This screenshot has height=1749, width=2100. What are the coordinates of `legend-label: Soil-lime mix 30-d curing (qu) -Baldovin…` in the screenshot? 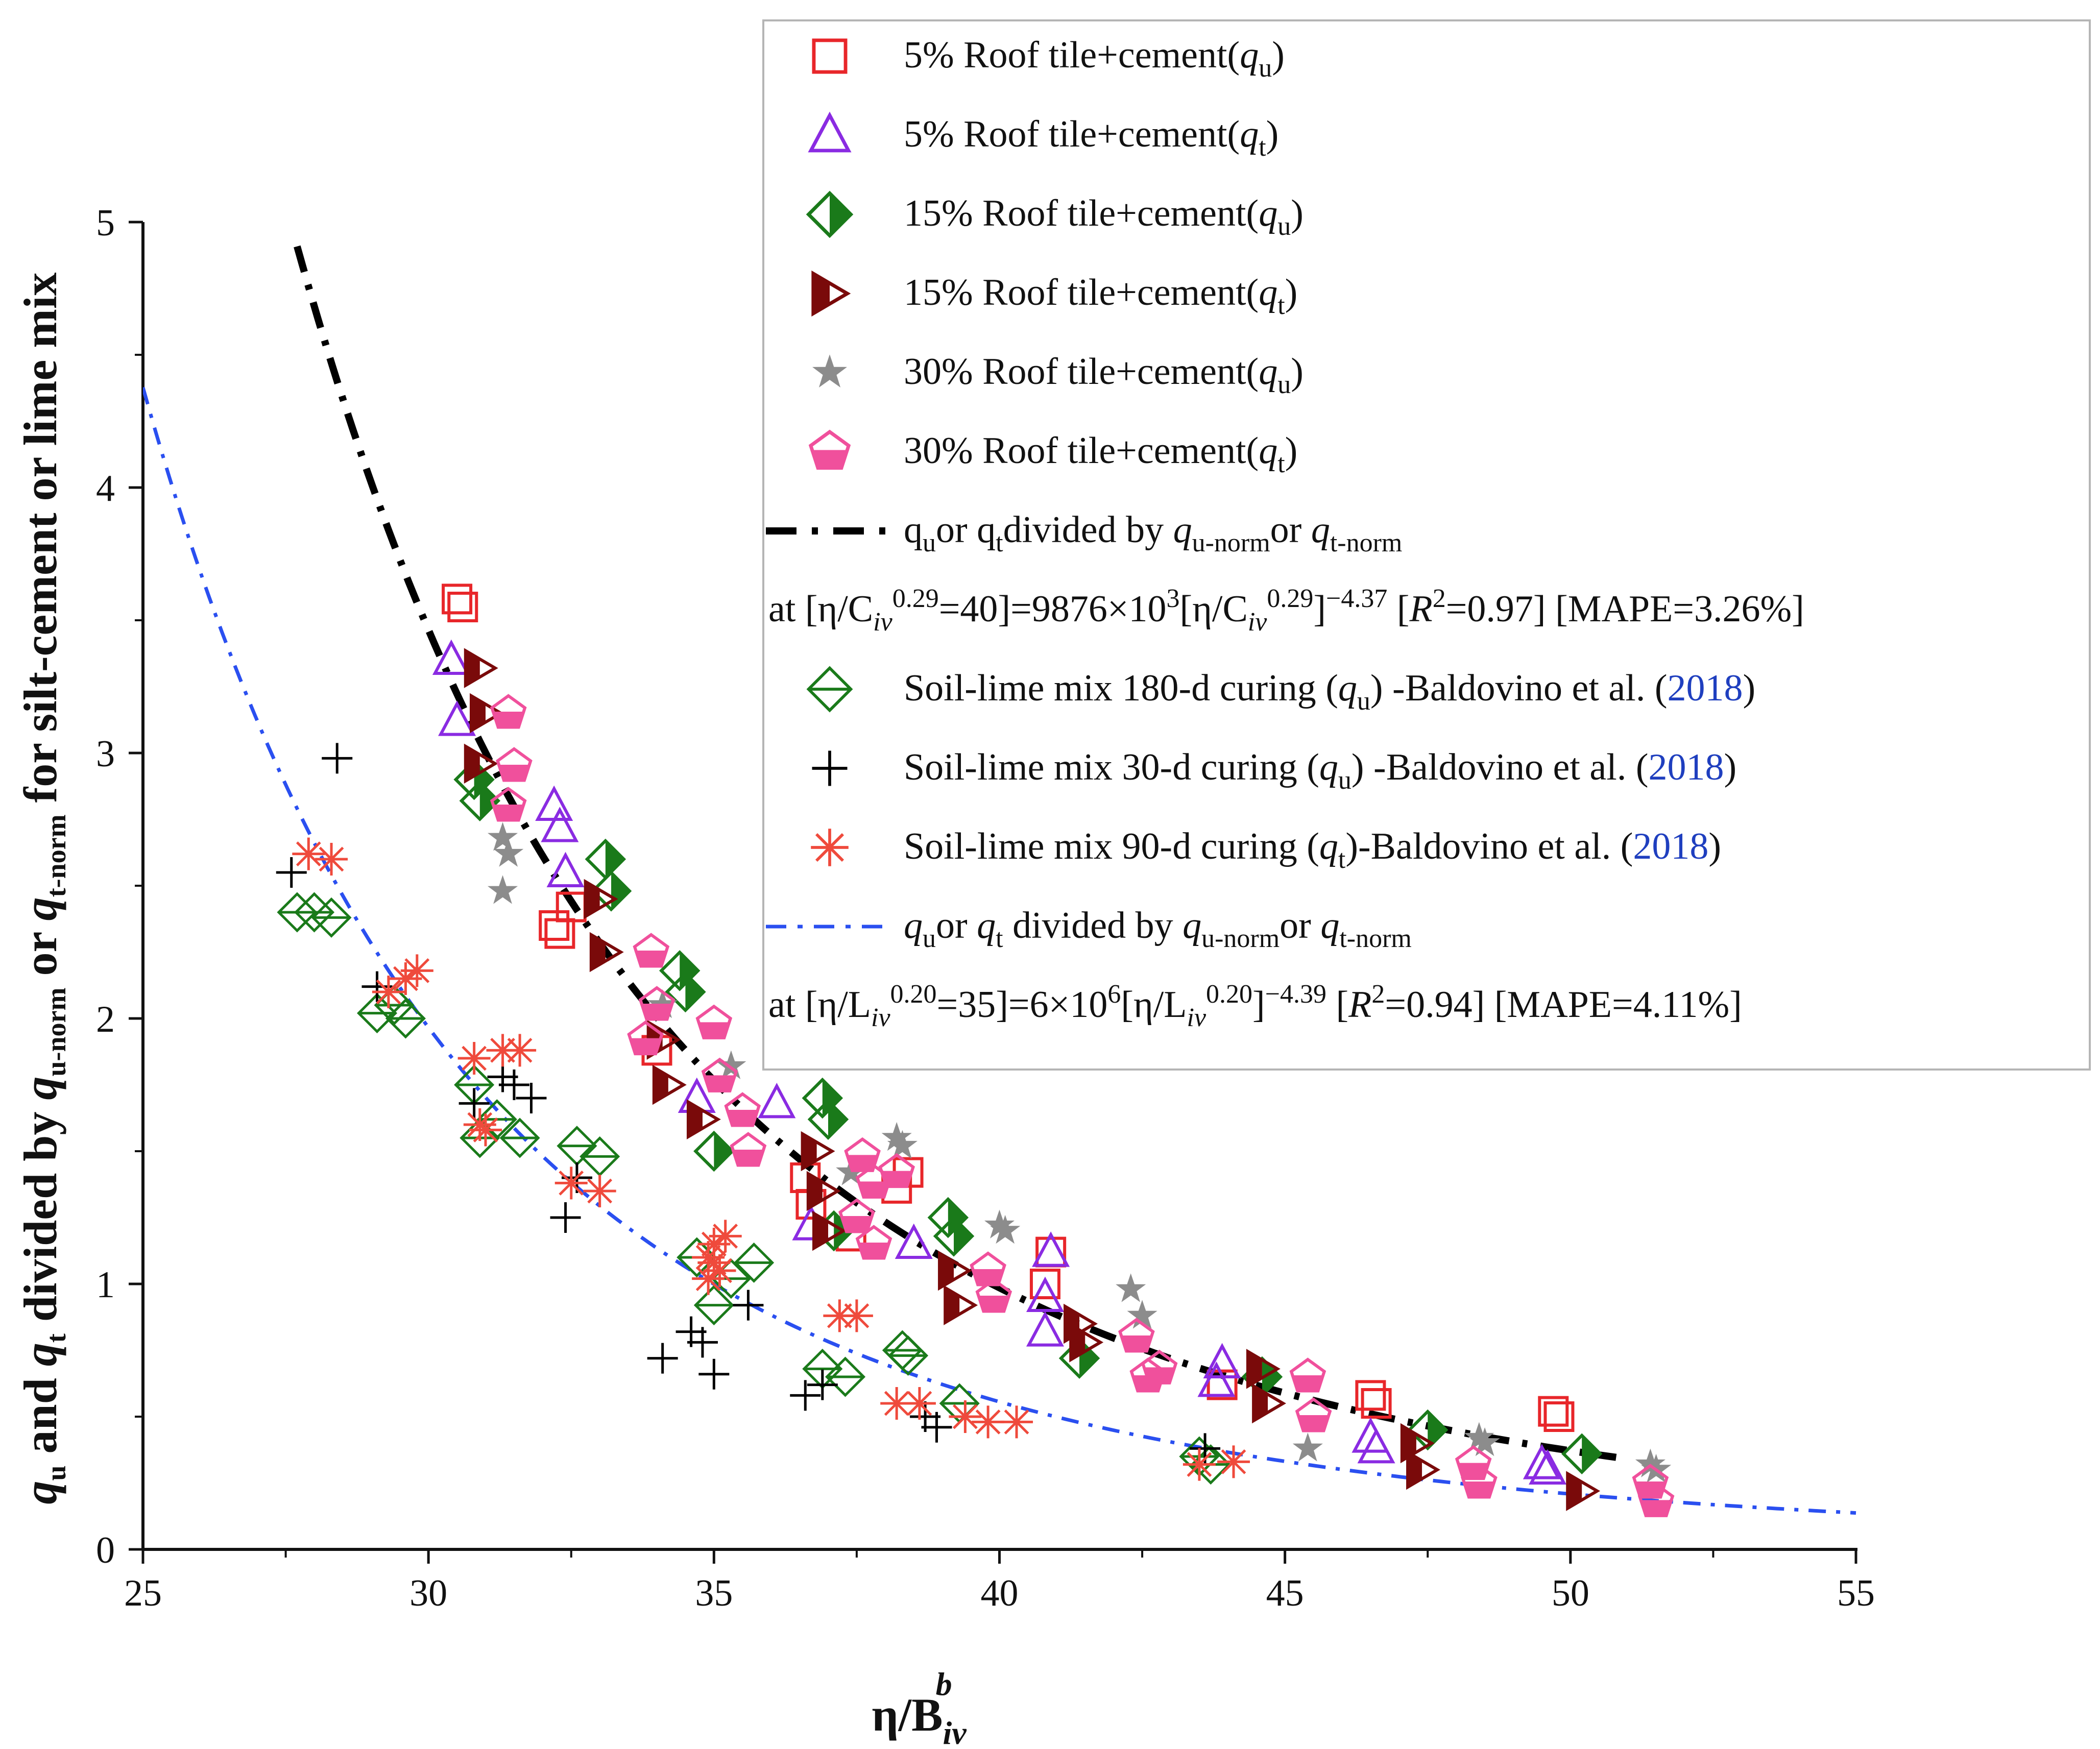 It's located at (1320, 770).